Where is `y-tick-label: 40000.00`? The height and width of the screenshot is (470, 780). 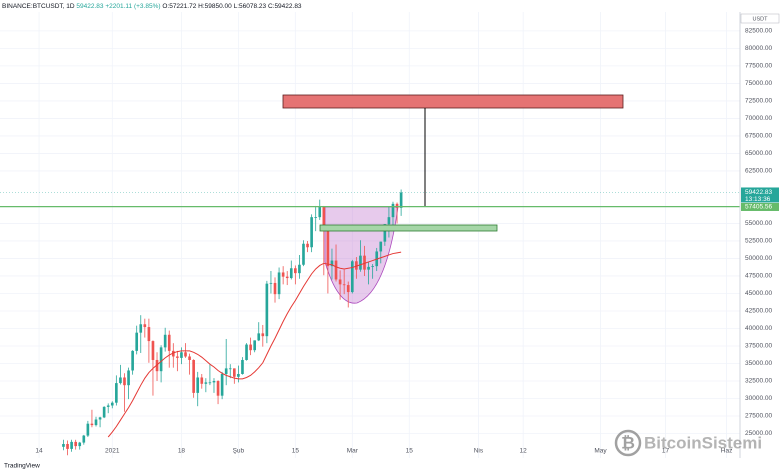 y-tick-label: 40000.00 is located at coordinates (758, 328).